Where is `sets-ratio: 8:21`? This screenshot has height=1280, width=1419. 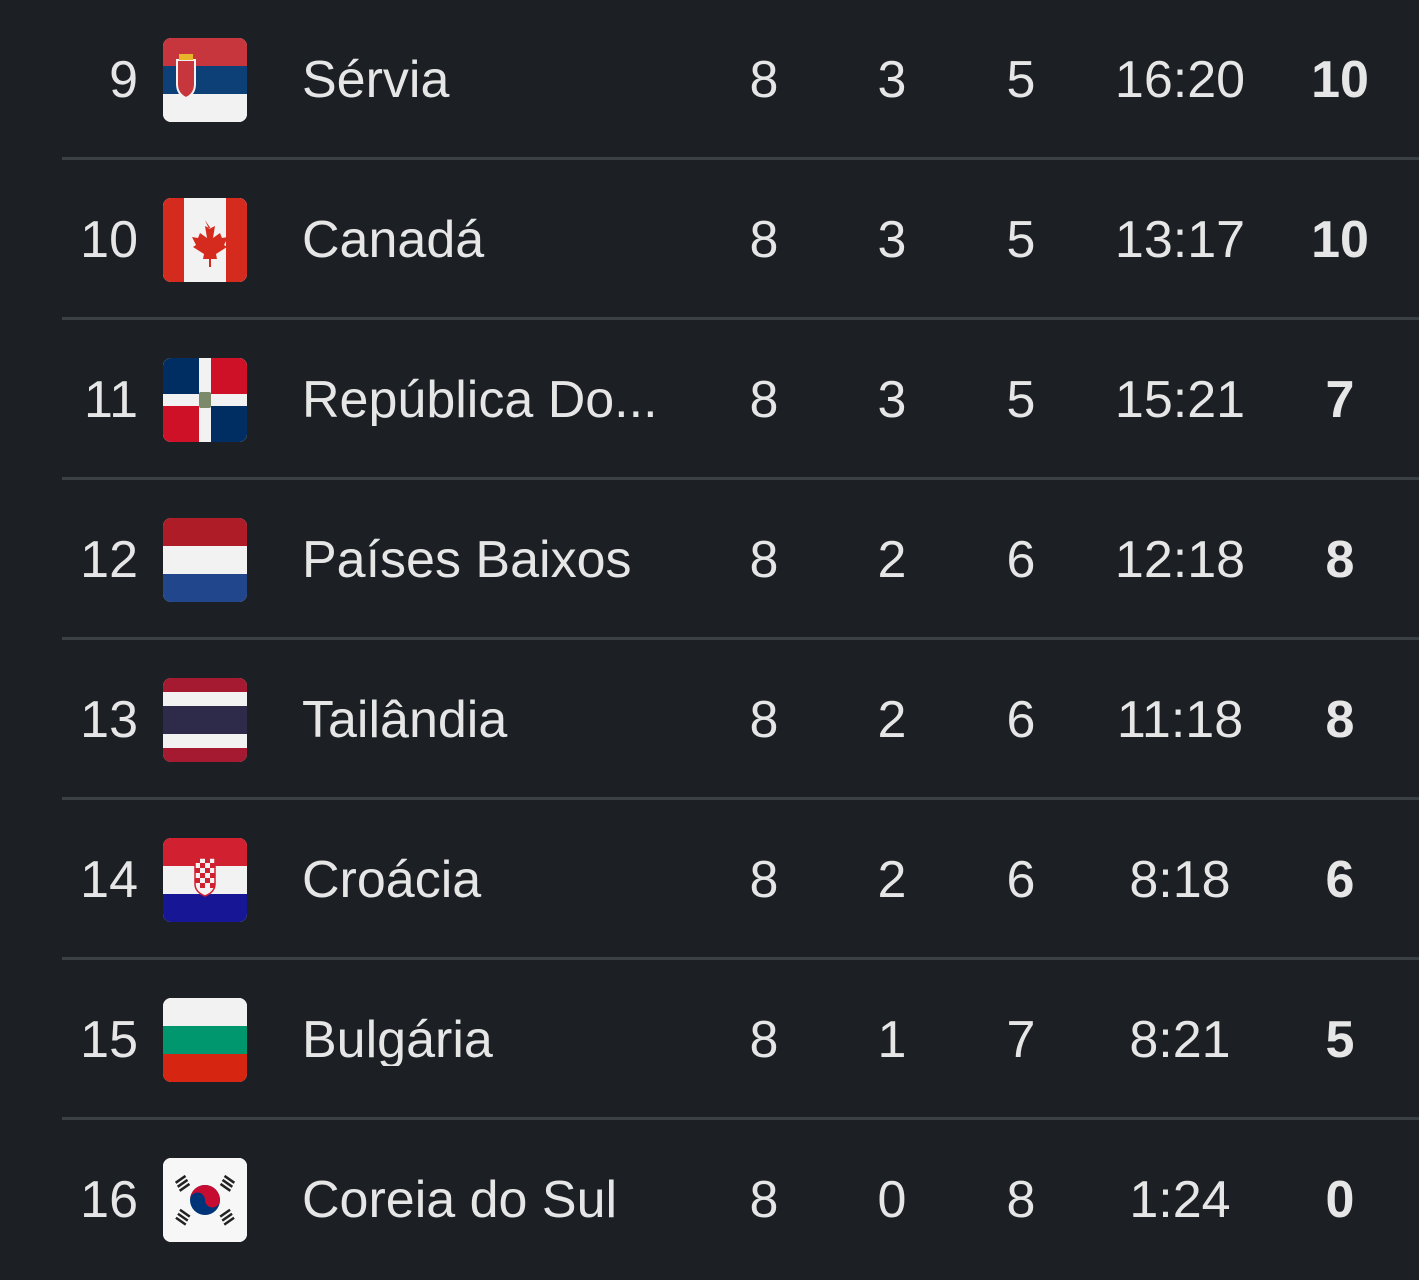
sets-ratio: 8:21 is located at coordinates (1180, 1040).